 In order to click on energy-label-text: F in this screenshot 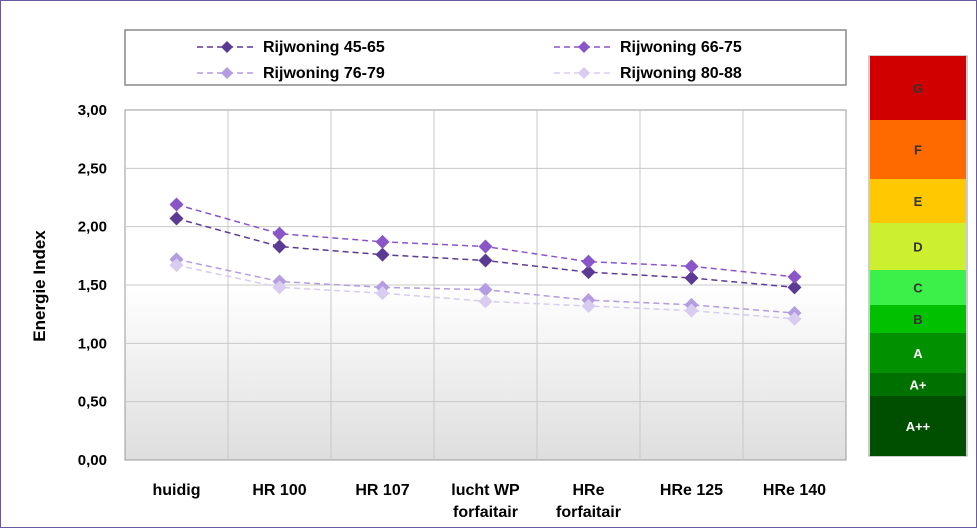, I will do `click(918, 150)`.